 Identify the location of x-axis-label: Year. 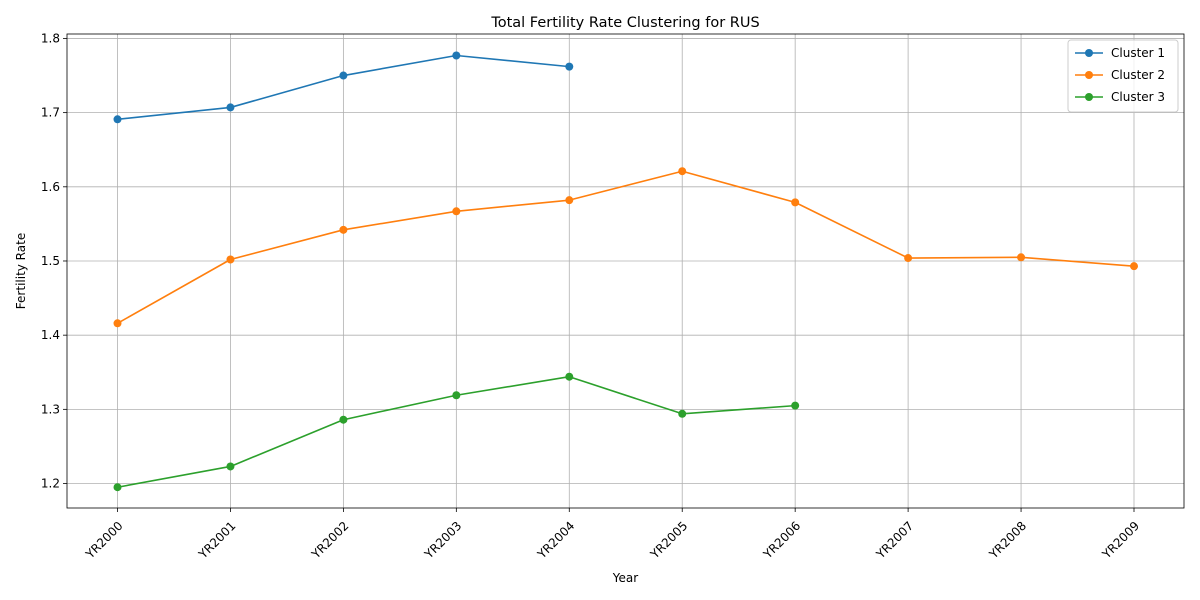
(625, 578).